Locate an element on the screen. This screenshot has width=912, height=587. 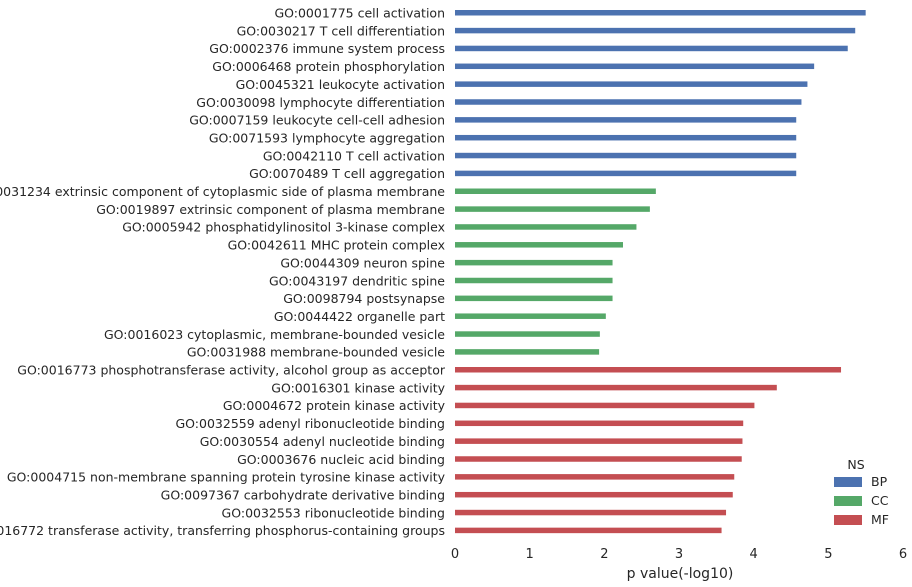
x-tick-label: 1 is located at coordinates (530, 554).